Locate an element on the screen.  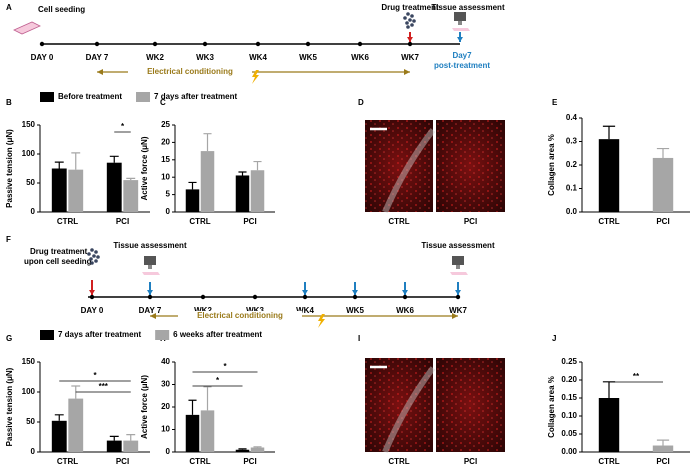
event-label: Drug treatment is located at coordinates (410, 7).